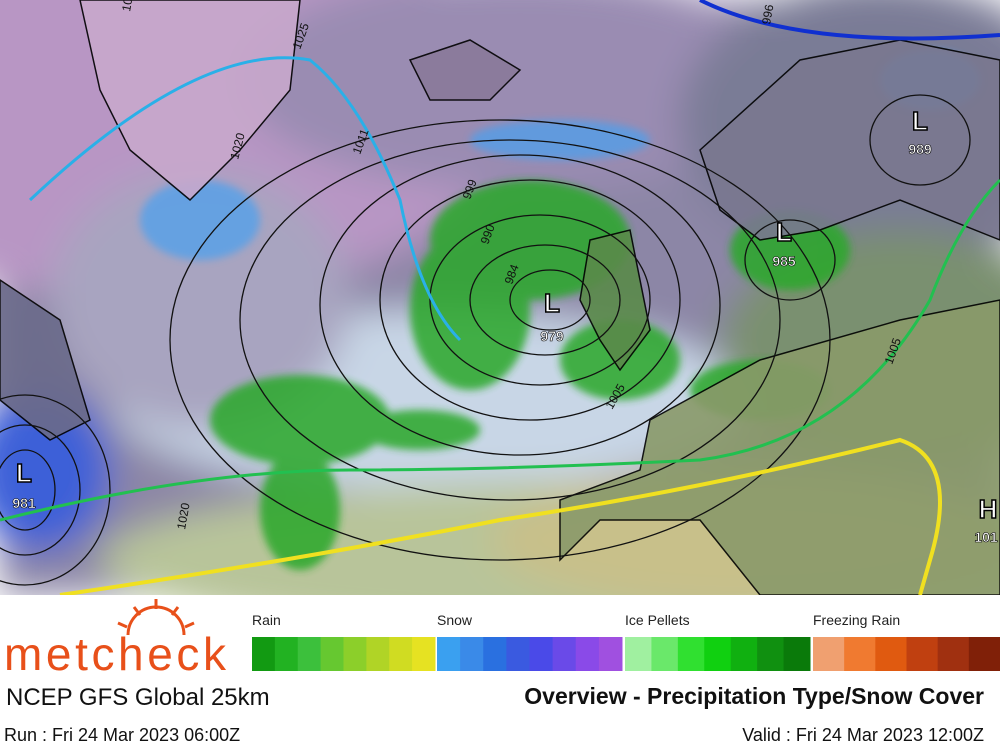 This screenshot has width=1000, height=749. What do you see at coordinates (552, 336) in the screenshot?
I see `center-pressure: 979` at bounding box center [552, 336].